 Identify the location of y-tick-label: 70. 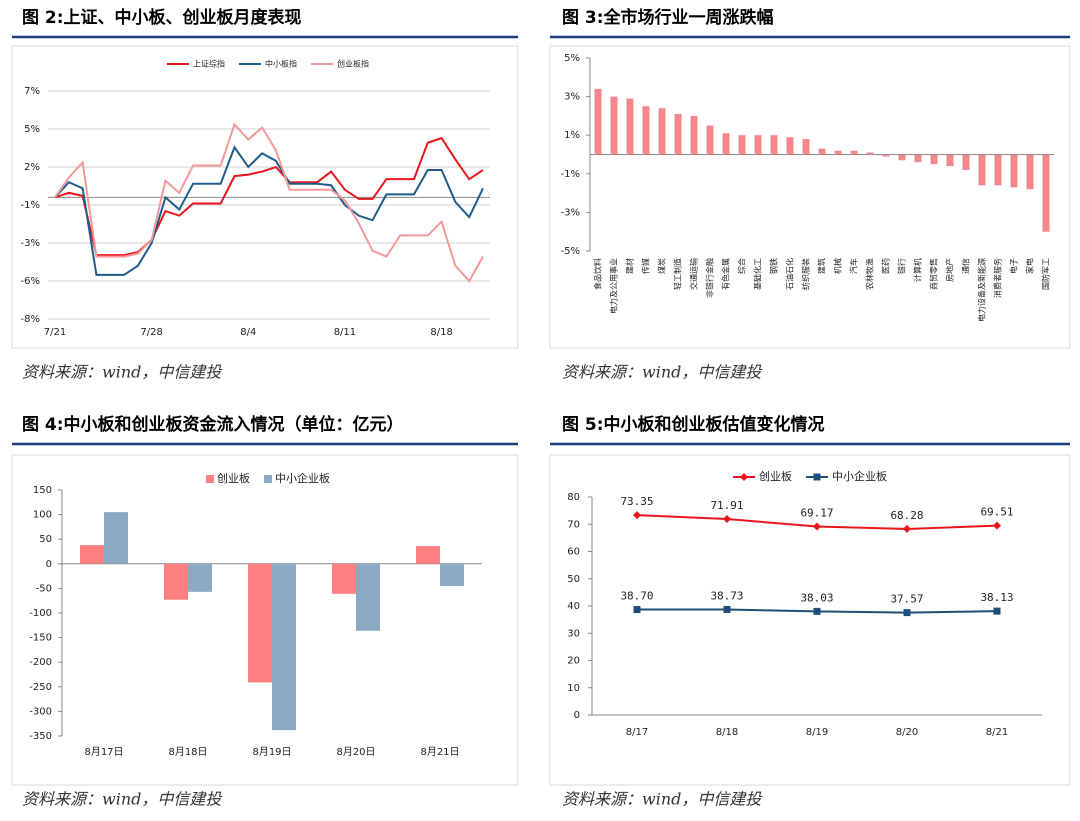
(573, 524).